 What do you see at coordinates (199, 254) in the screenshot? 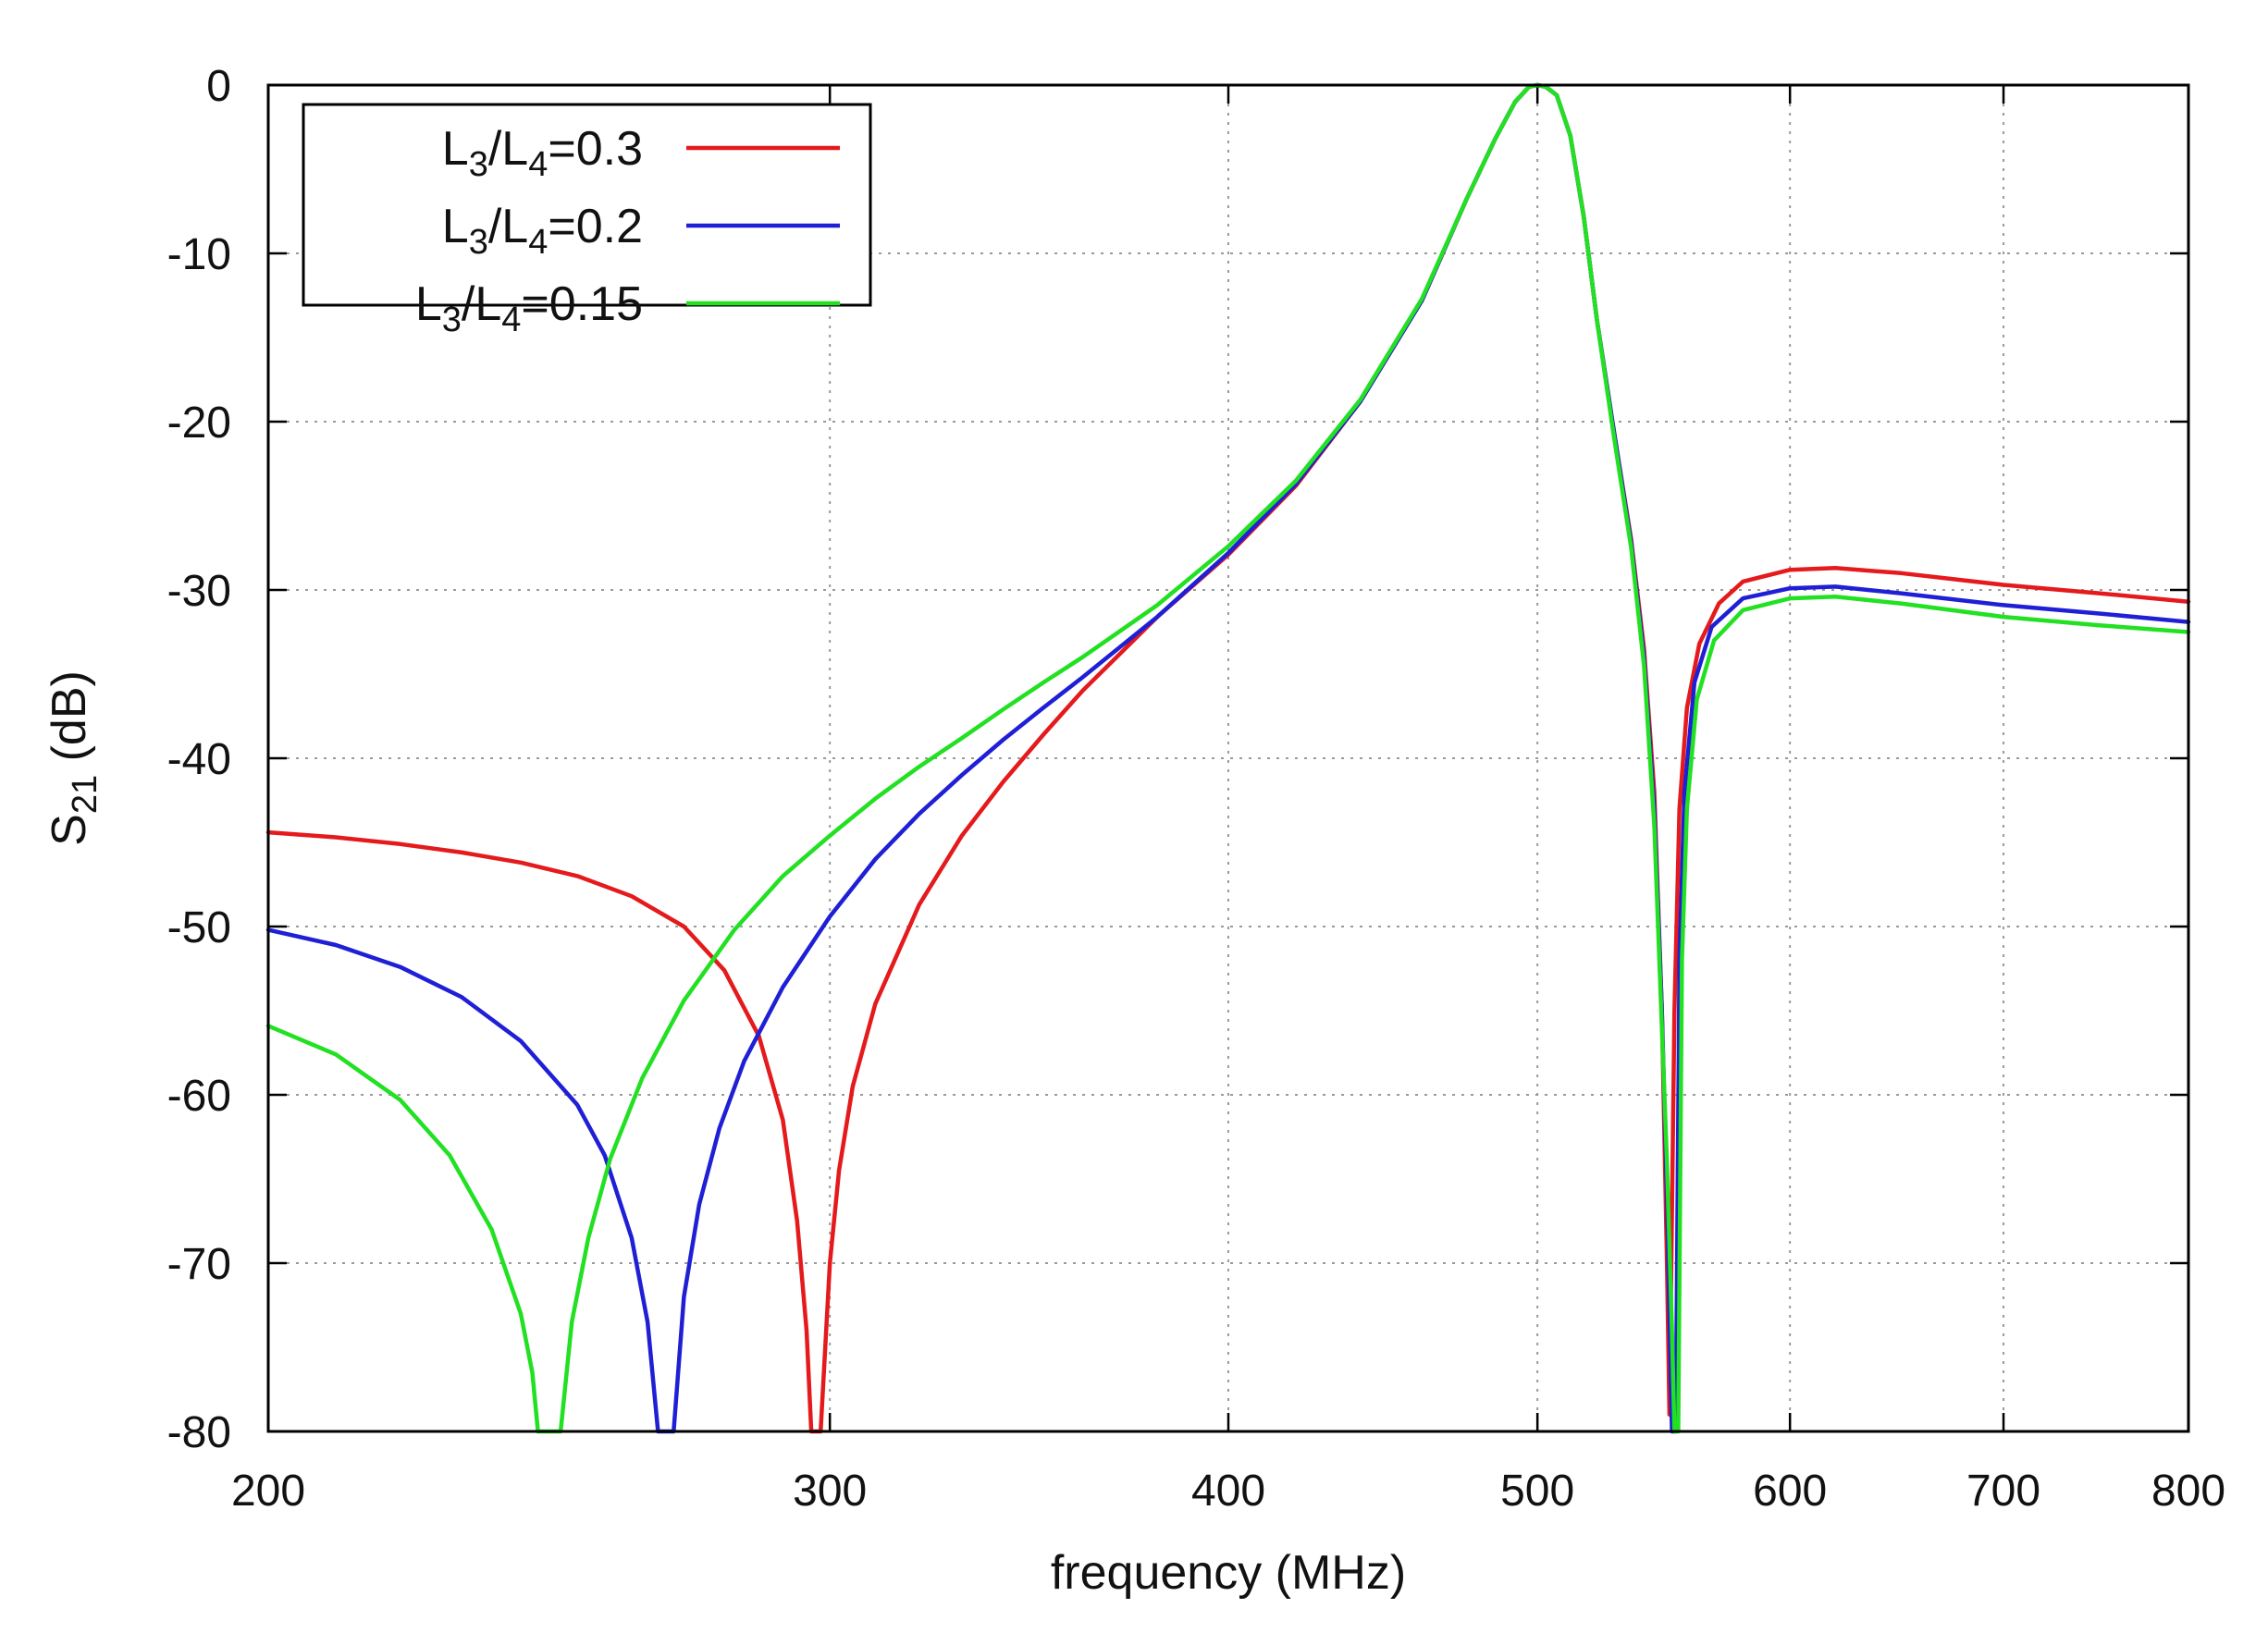
I see `y-tick-label: -10` at bounding box center [199, 254].